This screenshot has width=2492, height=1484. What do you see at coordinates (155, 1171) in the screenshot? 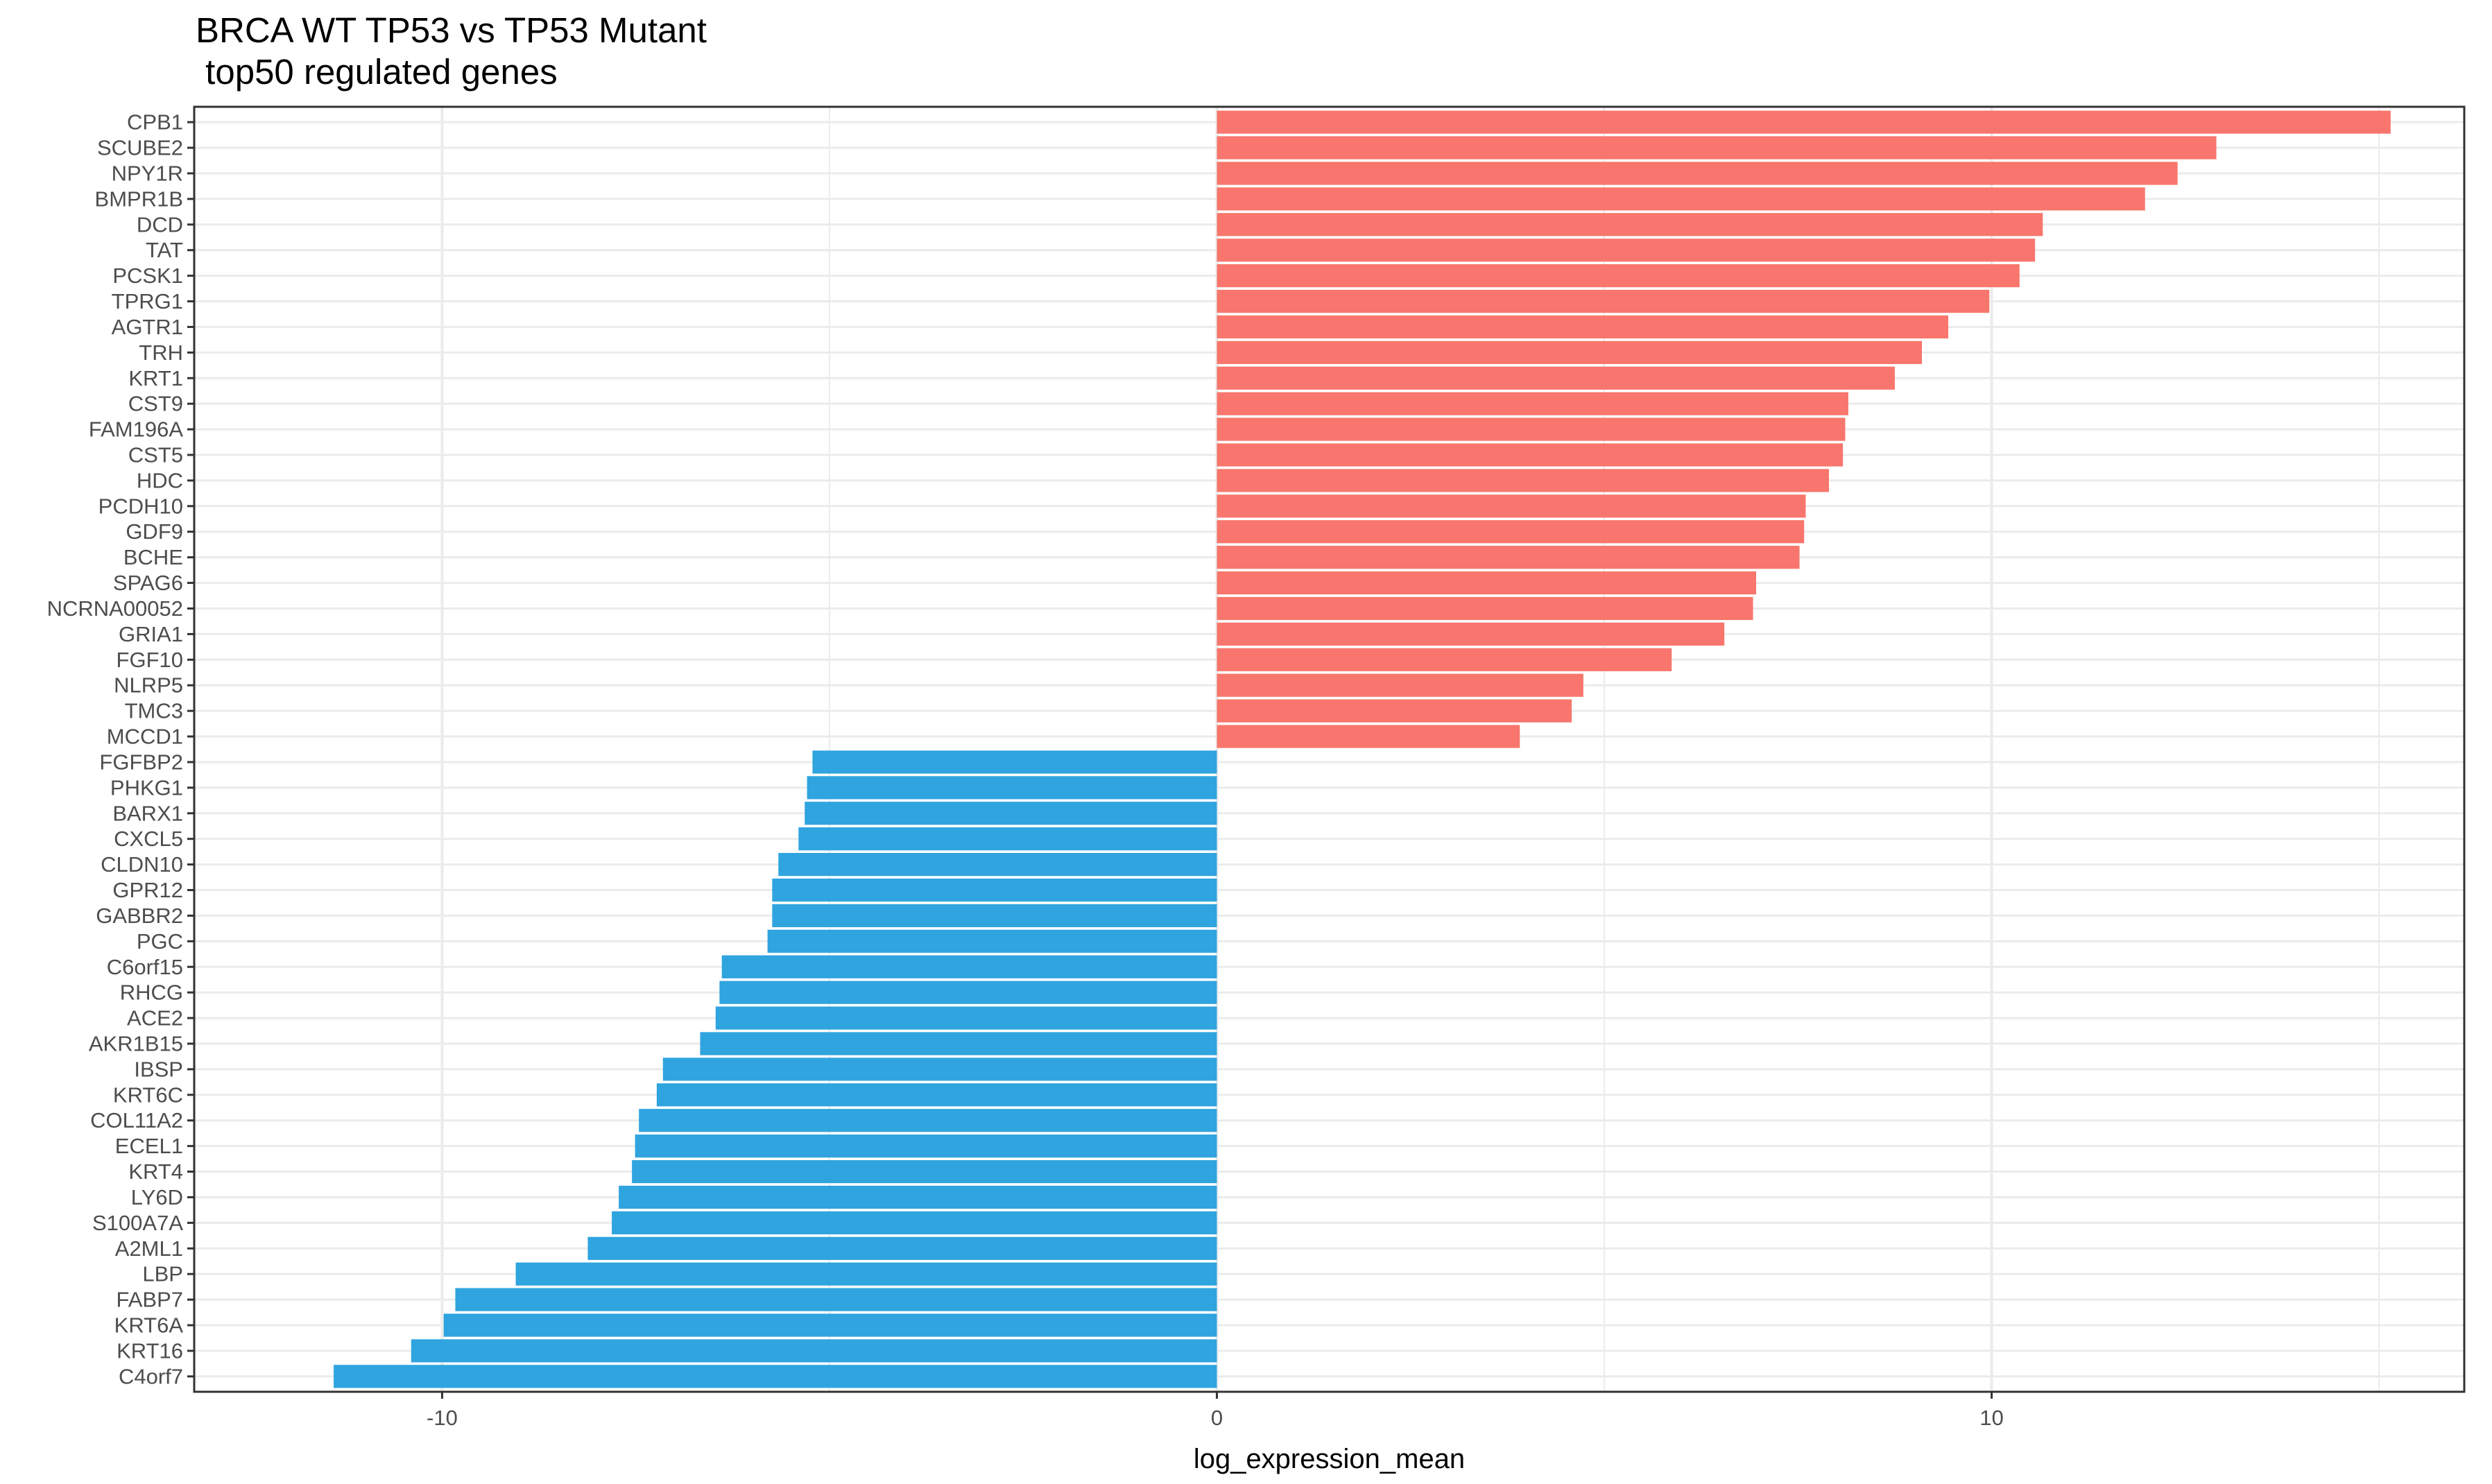
I see `y-tick-label: KRT4` at bounding box center [155, 1171].